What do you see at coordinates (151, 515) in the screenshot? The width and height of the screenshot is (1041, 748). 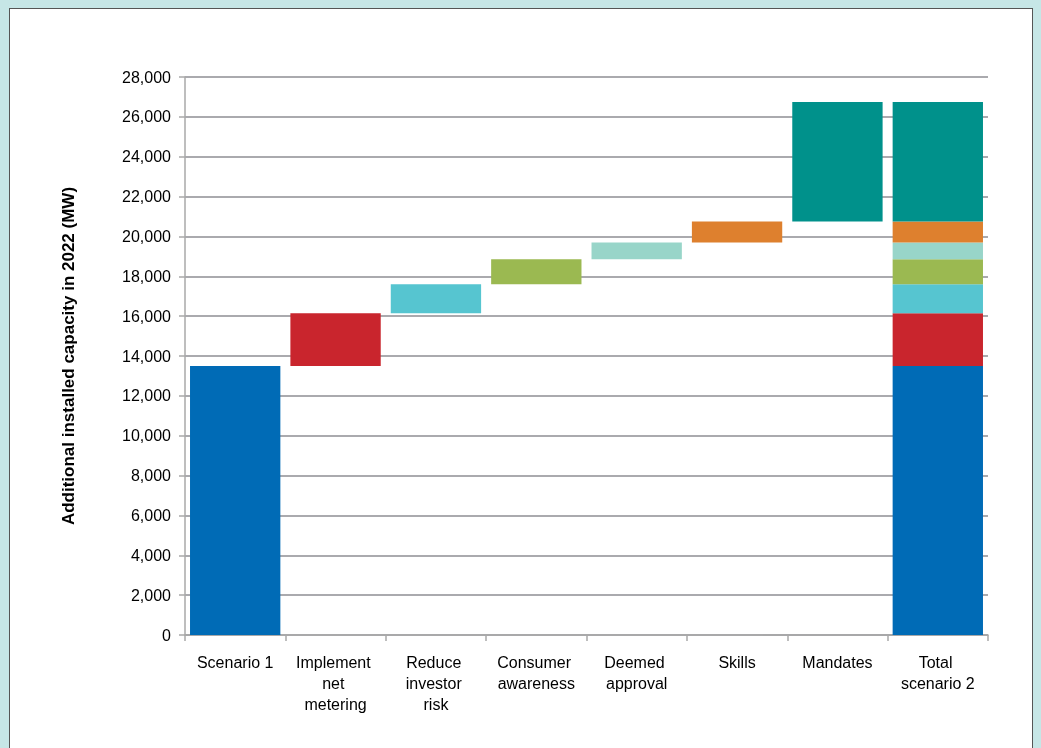 I see `y-tick-label: 6,000` at bounding box center [151, 515].